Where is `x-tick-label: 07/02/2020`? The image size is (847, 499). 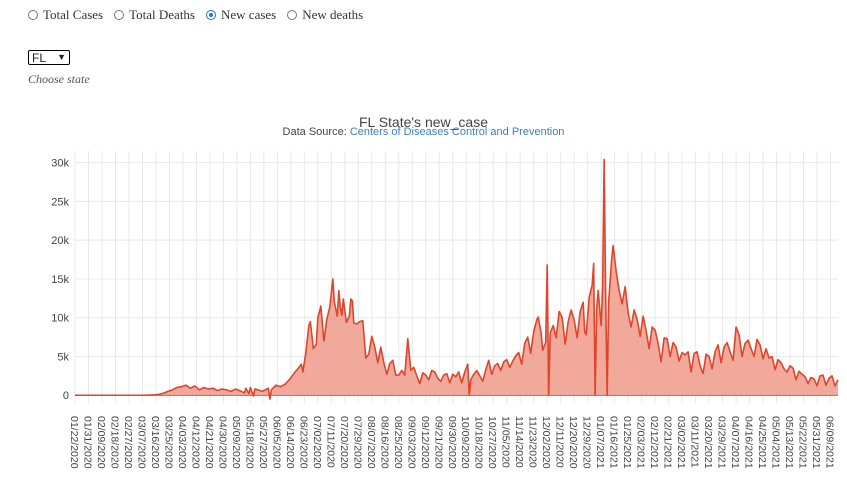
x-tick-label: 07/02/2020 is located at coordinates (317, 442).